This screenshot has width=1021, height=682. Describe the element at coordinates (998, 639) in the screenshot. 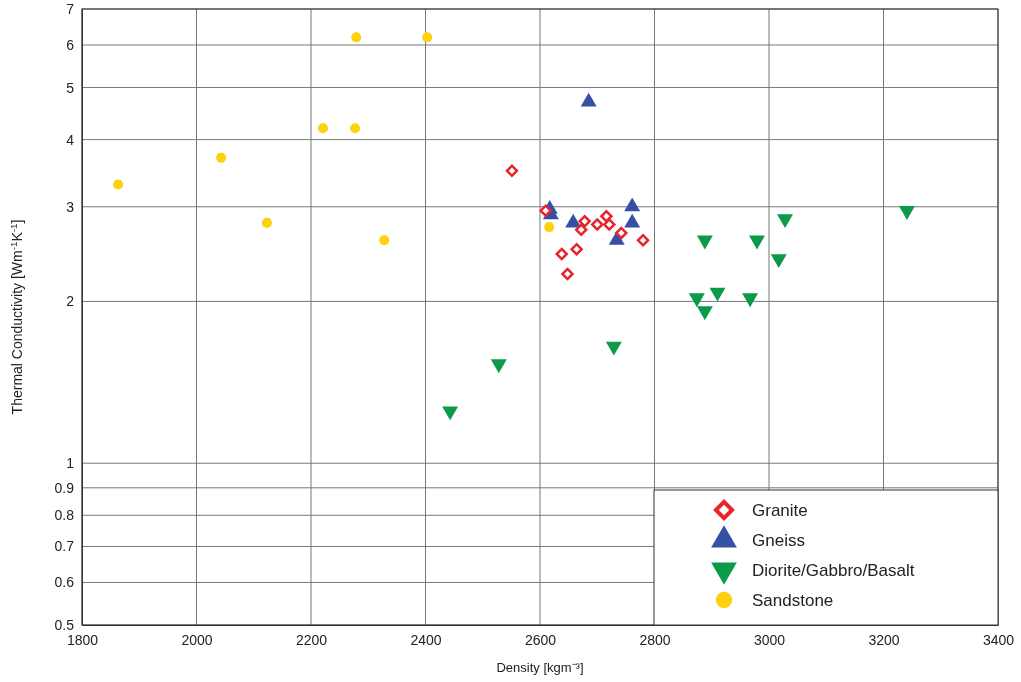

I see `x-tick-label: 3400` at that location.